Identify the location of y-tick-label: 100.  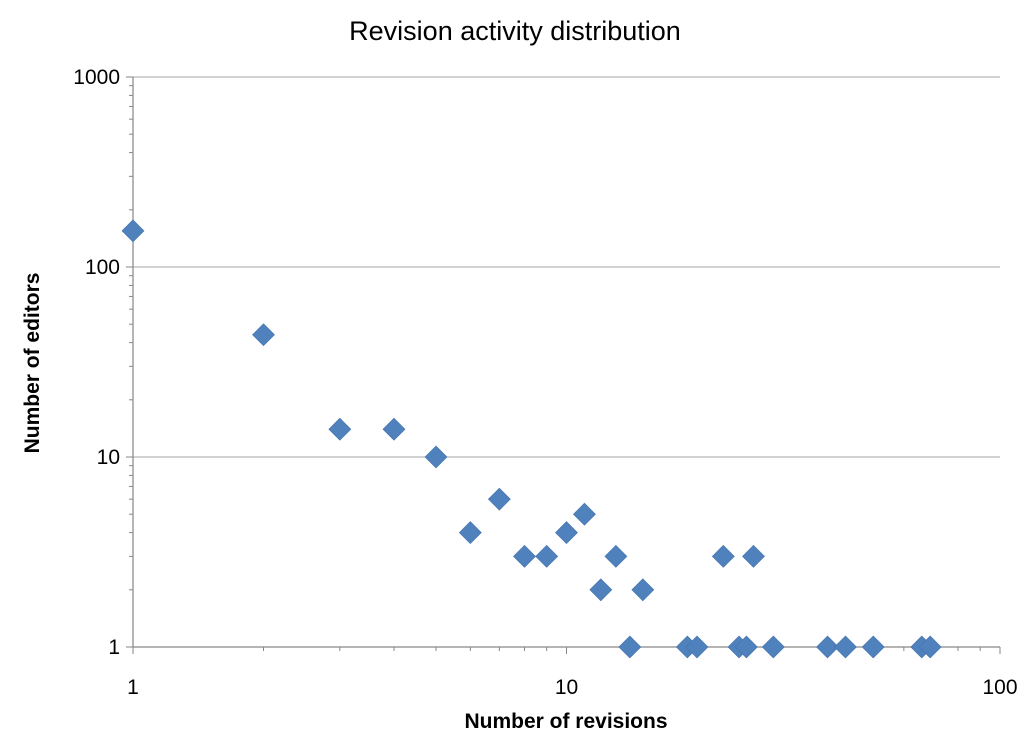
(102, 267).